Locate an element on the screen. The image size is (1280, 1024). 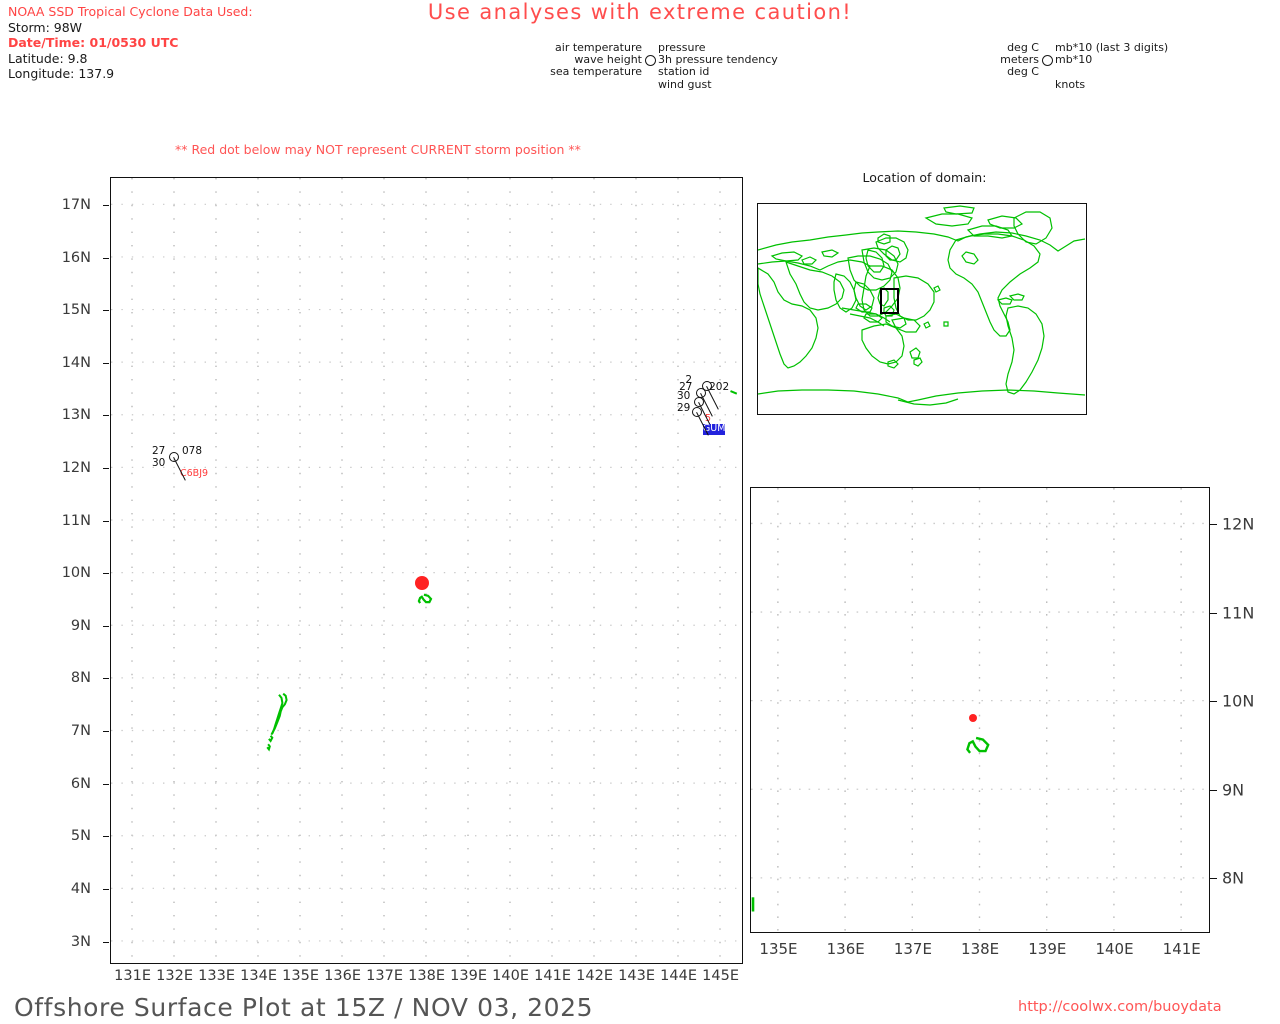
x-axis-label: 137E is located at coordinates (385, 976).